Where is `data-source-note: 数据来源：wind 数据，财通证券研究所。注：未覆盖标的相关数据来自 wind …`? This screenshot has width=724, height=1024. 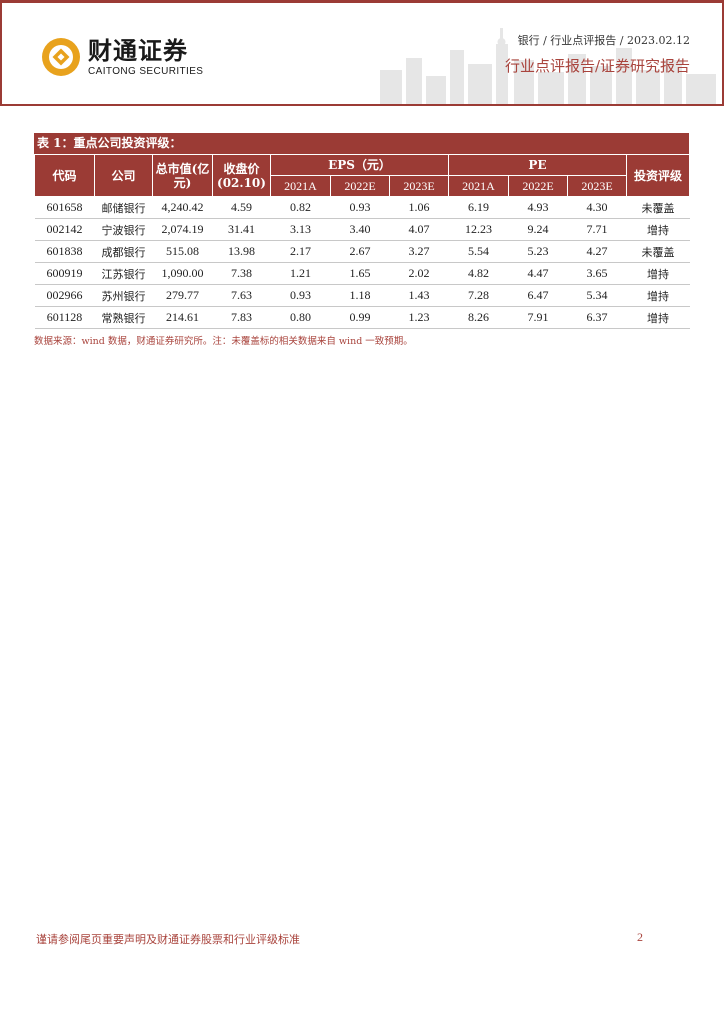
data-source-note: 数据来源：wind 数据，财通证券研究所。注：未覆盖标的相关数据来自 wind … is located at coordinates (223, 341).